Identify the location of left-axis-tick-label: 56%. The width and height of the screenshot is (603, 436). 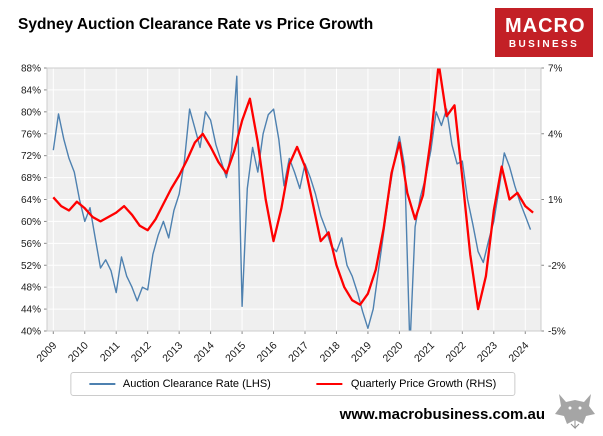
(31, 244).